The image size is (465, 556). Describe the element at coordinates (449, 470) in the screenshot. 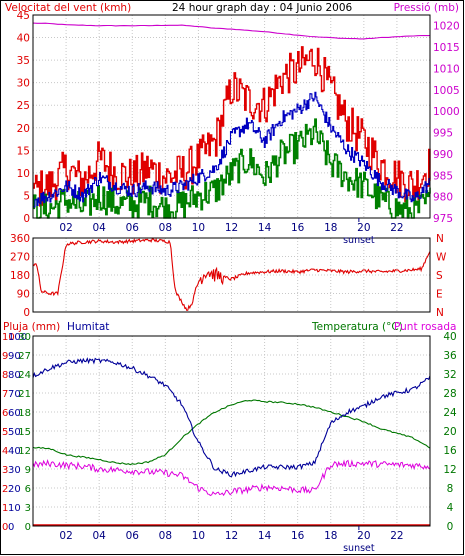

I see `temperature-right-tick: 12` at that location.